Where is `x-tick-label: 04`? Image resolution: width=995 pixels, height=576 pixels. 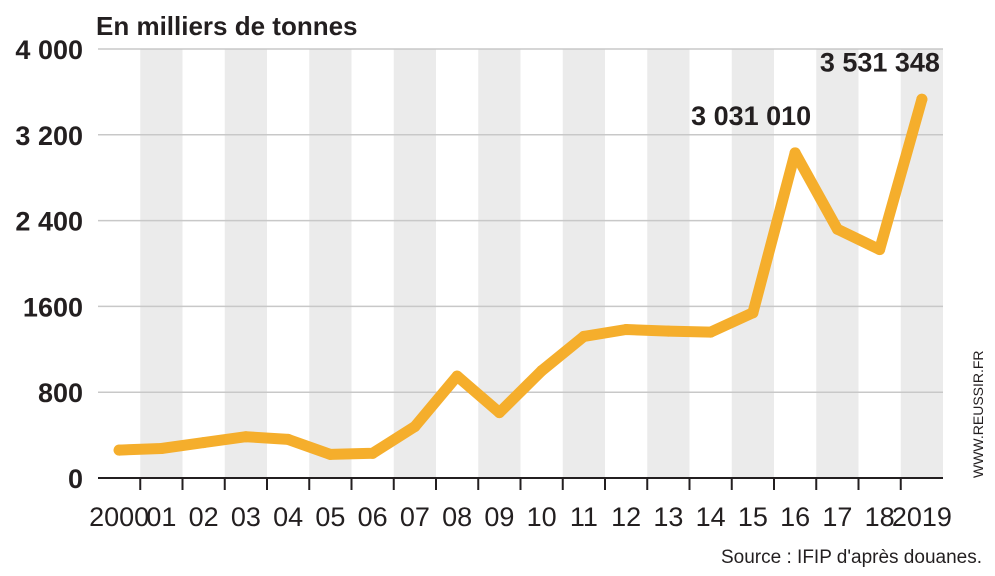
x-tick-label: 04 is located at coordinates (288, 517).